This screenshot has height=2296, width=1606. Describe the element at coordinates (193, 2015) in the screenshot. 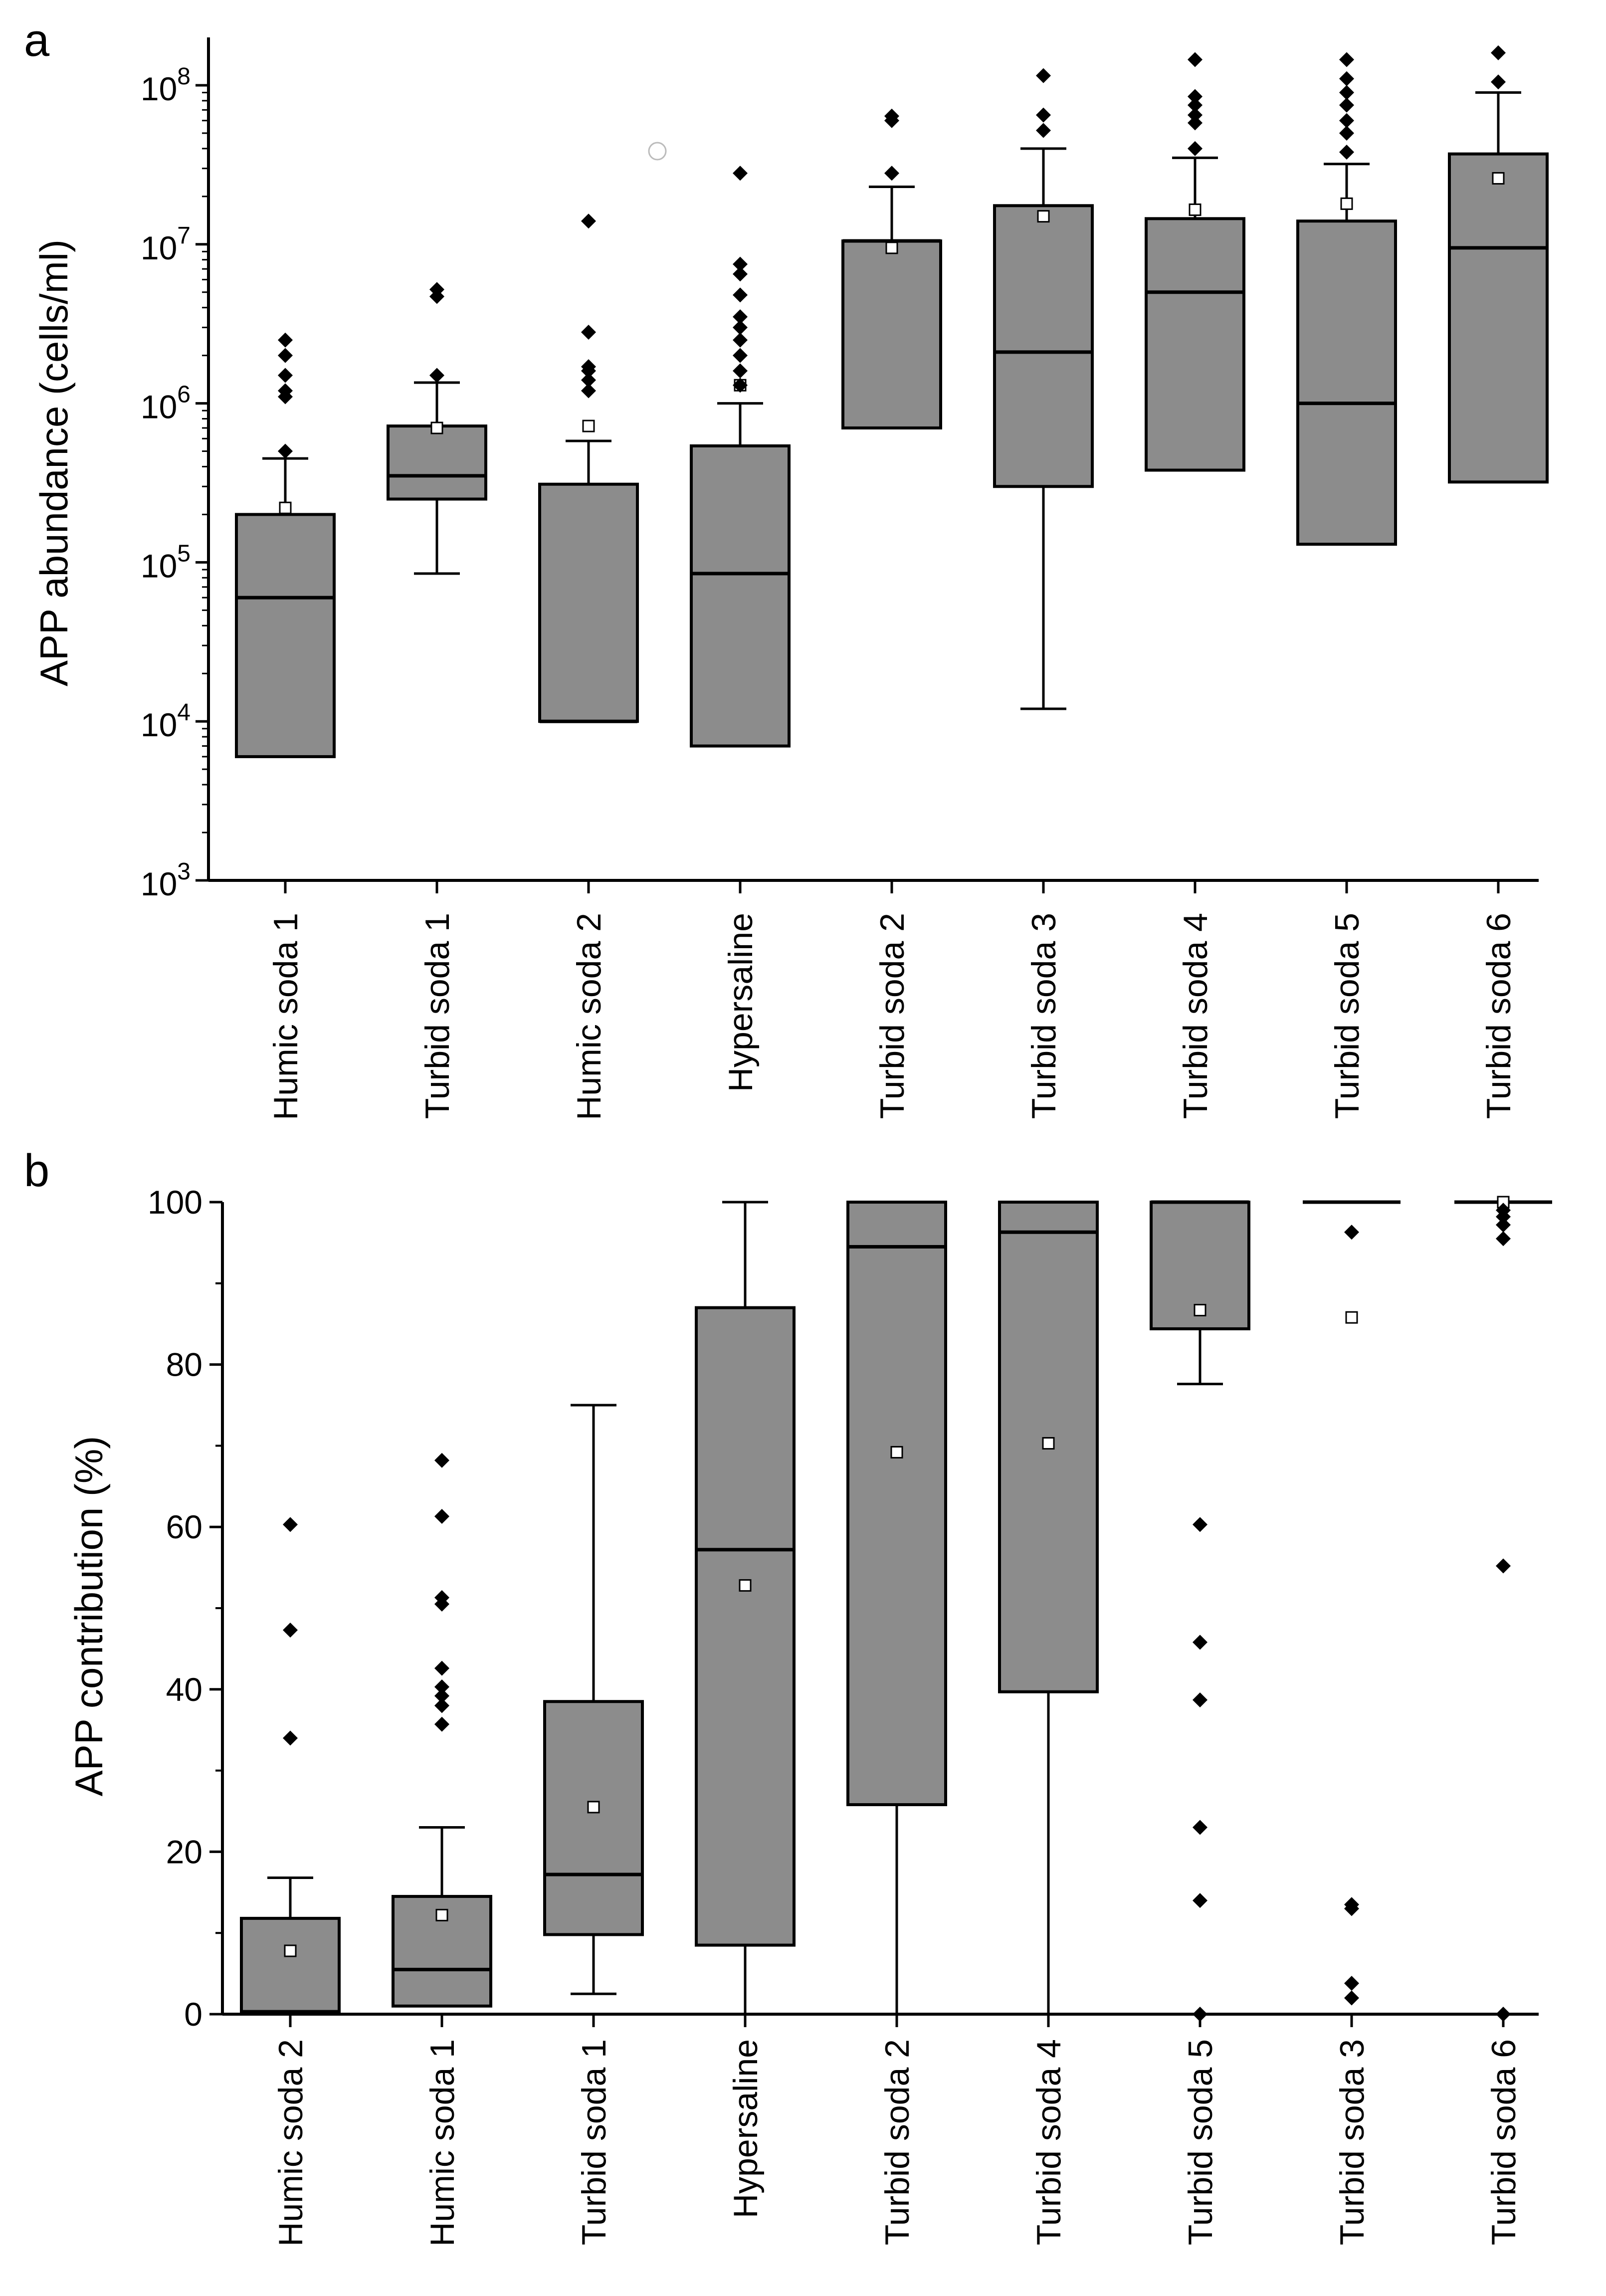

I see `y-tick-label: 0` at that location.